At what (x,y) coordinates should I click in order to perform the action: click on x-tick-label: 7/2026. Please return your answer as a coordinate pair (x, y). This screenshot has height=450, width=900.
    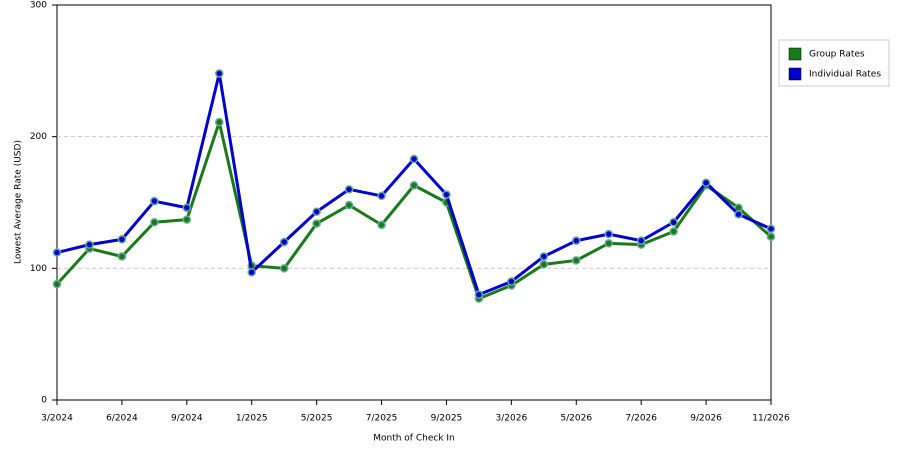
    Looking at the image, I should click on (641, 419).